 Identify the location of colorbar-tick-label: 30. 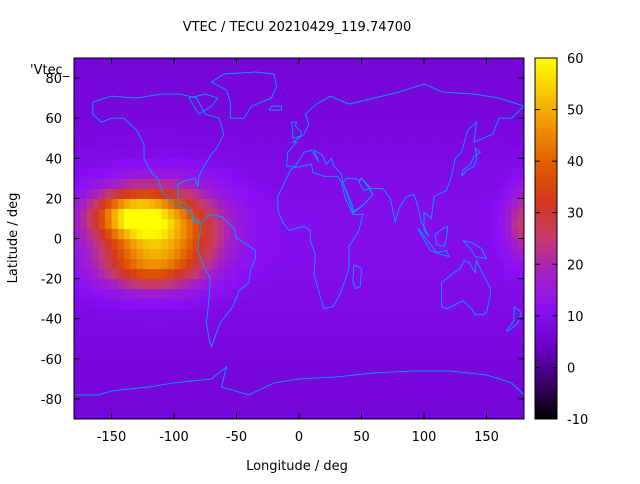
(575, 214).